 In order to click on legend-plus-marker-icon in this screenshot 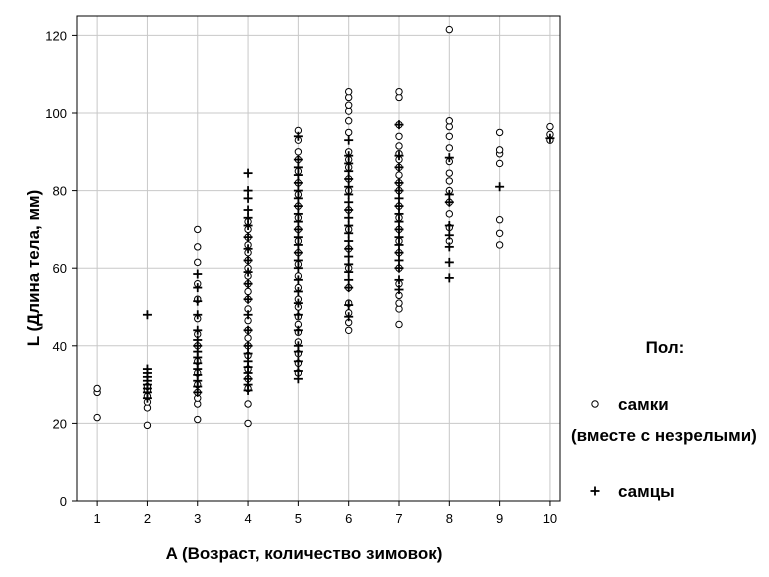, I will do `click(595, 491)`.